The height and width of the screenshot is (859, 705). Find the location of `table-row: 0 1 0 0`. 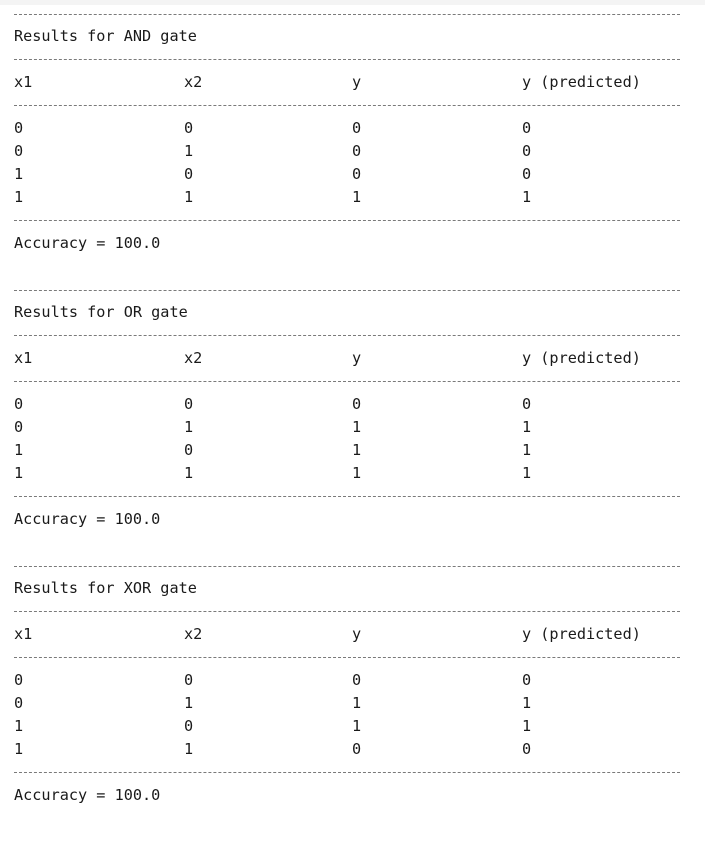

table-row: 0 1 0 0 is located at coordinates (347, 151).